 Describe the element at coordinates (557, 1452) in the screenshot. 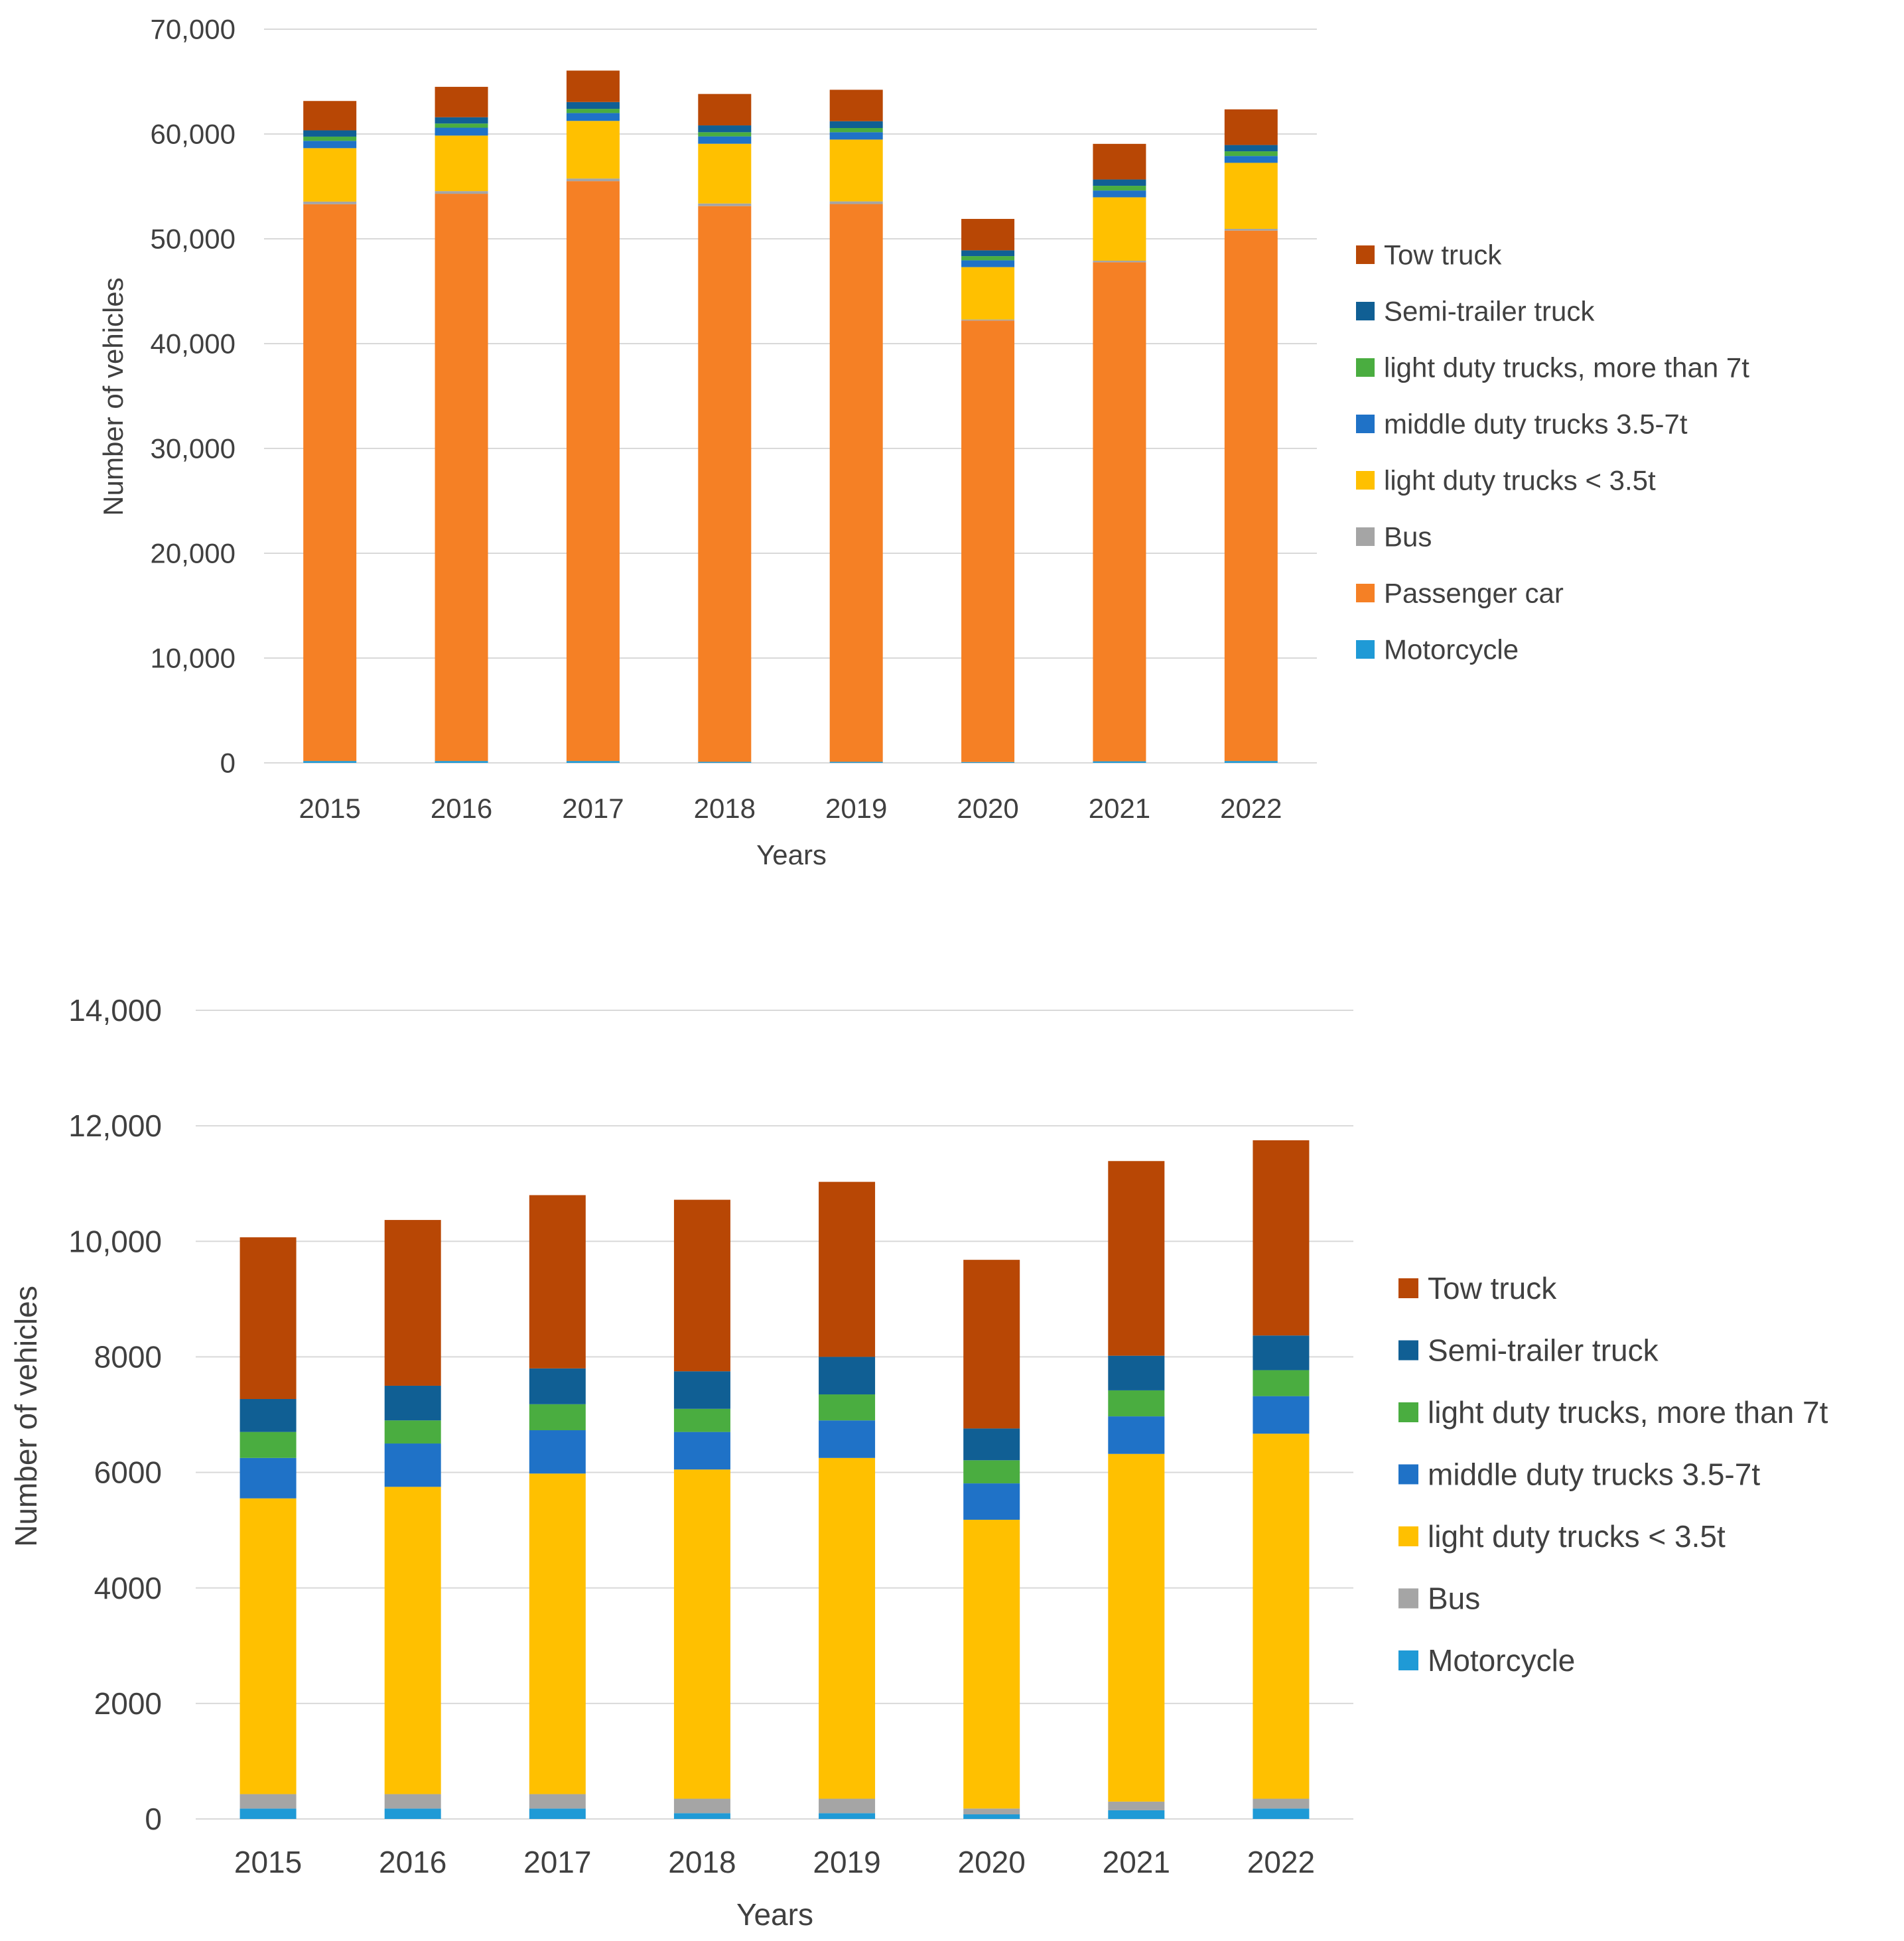

I see `bar-middle-duty-trucks-3-5-7t-2017` at that location.